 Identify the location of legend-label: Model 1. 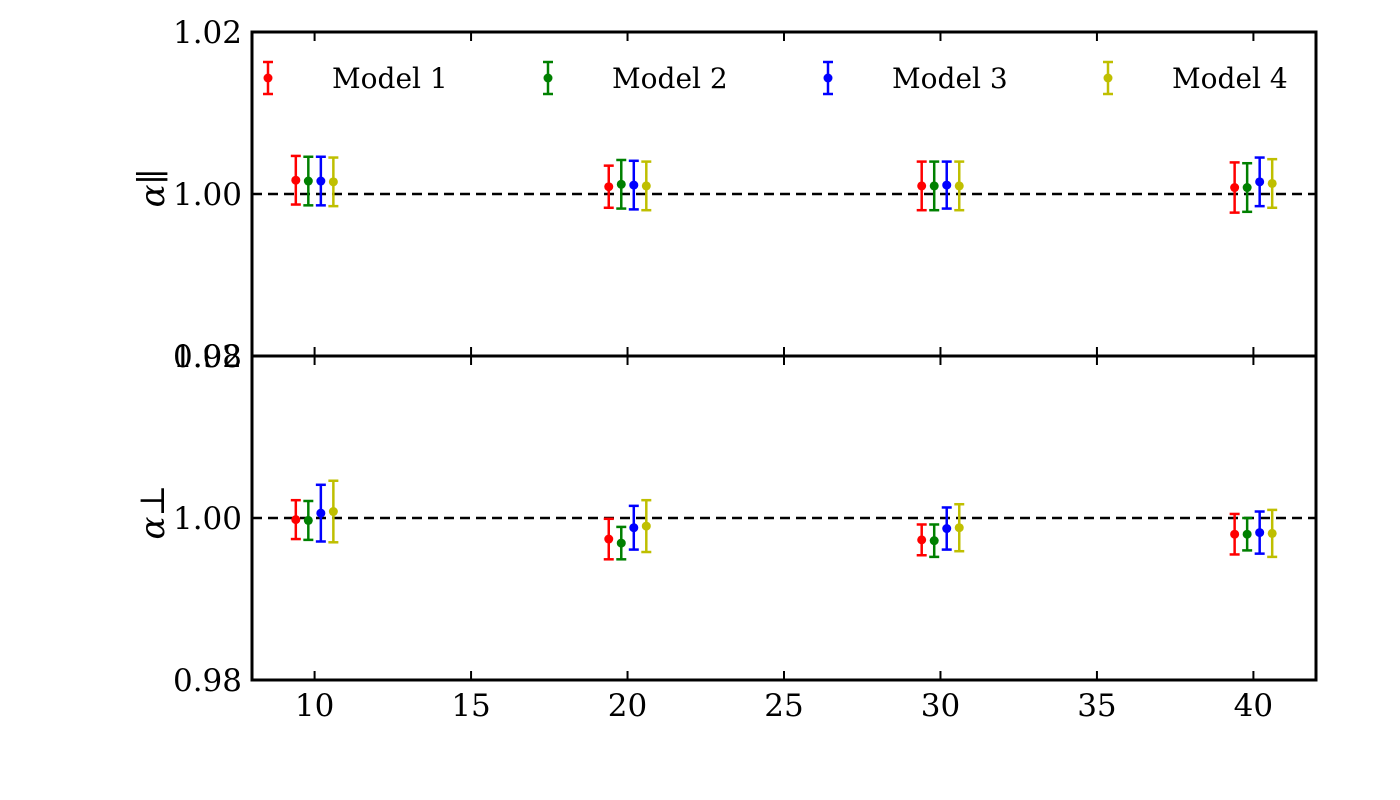
(390, 78).